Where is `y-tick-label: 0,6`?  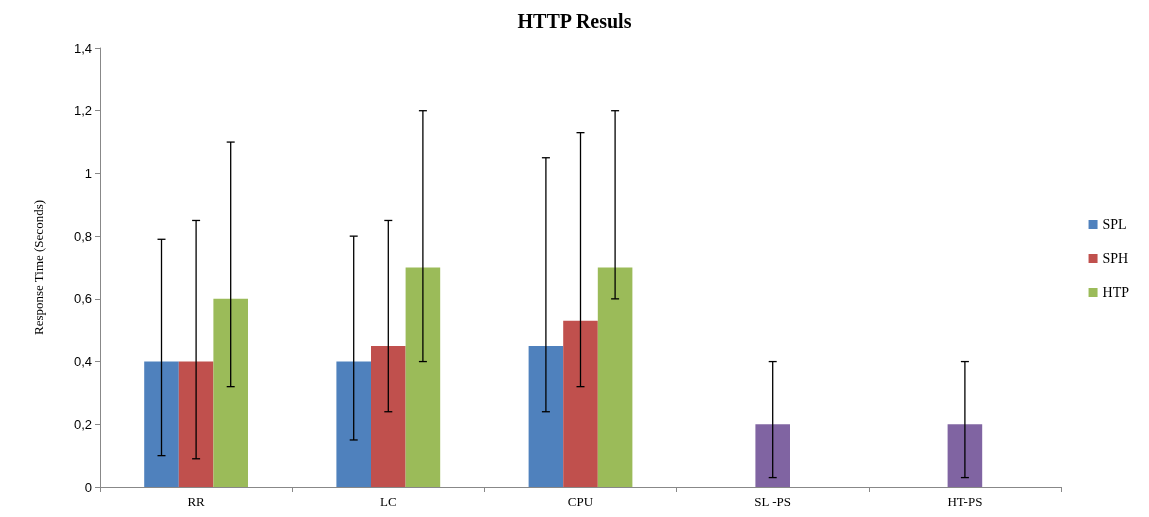 y-tick-label: 0,6 is located at coordinates (82, 299).